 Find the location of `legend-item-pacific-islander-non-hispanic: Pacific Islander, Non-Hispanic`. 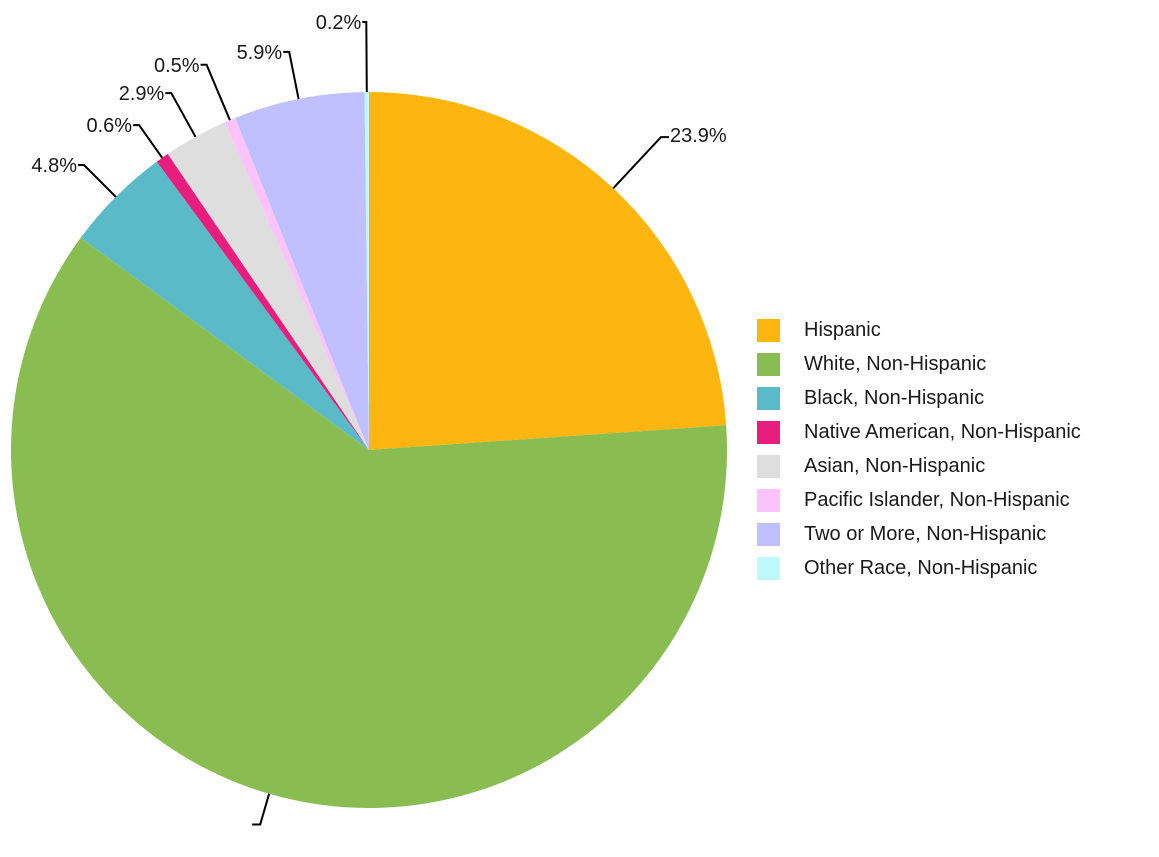

legend-item-pacific-islander-non-hispanic: Pacific Islander, Non-Hispanic is located at coordinates (919, 500).